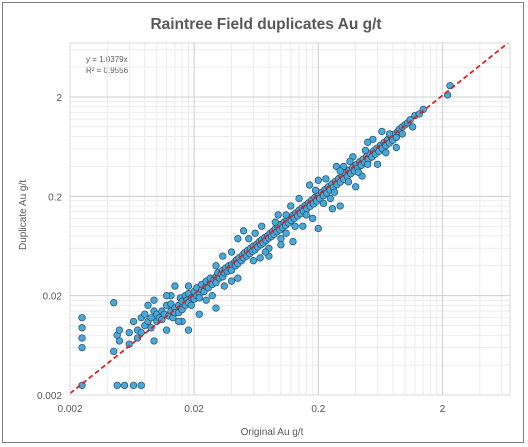 The width and height of the screenshot is (528, 447). What do you see at coordinates (272, 432) in the screenshot?
I see `x-axis-label: Original Au g/t` at bounding box center [272, 432].